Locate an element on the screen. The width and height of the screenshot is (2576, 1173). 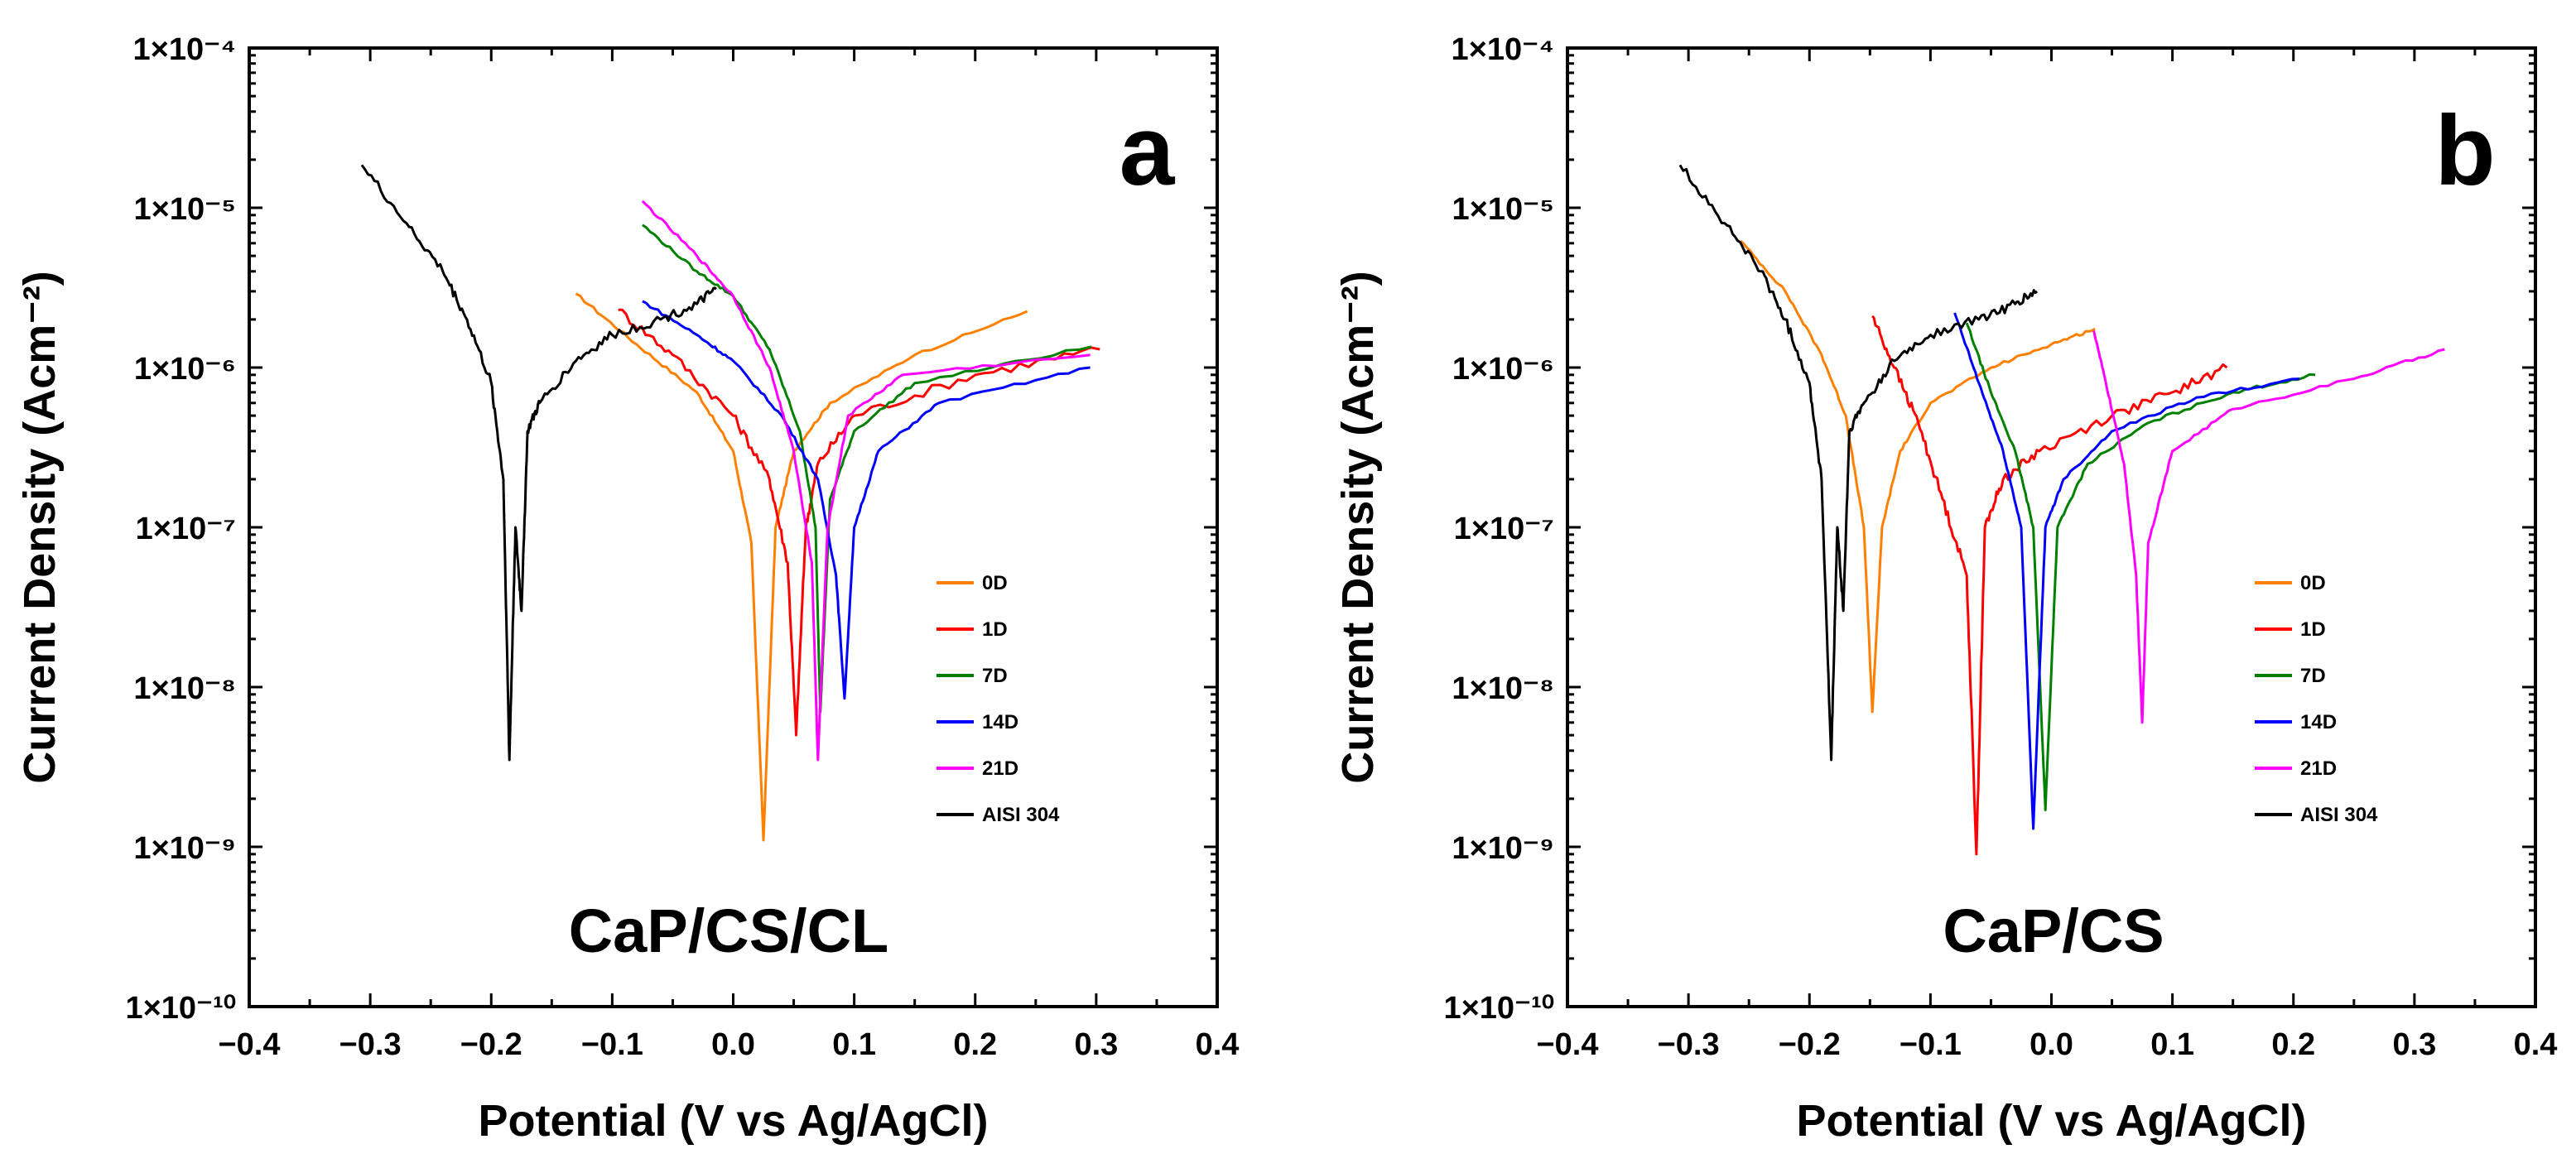
panel-label: a is located at coordinates (1147, 151).